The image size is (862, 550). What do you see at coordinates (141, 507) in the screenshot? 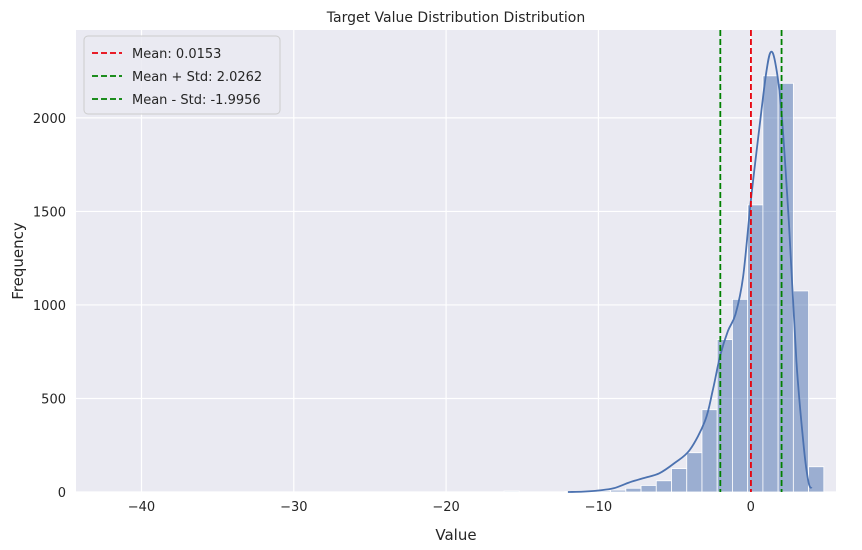
I see `x-tick-label: −40` at bounding box center [141, 507].